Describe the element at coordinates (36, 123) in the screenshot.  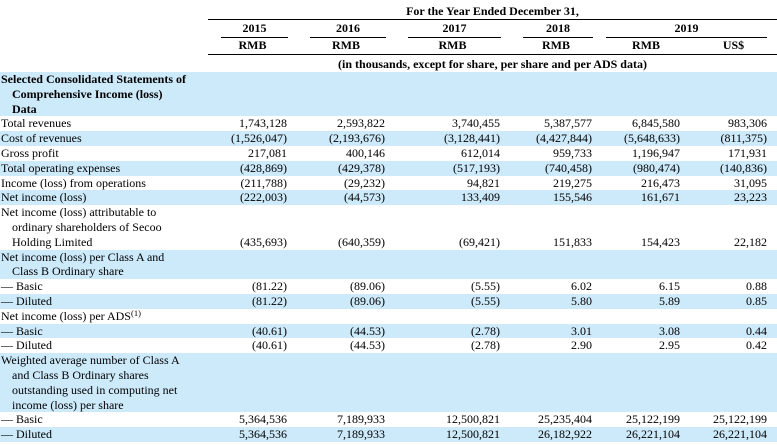
I see `row-label-line: Total revenues` at that location.